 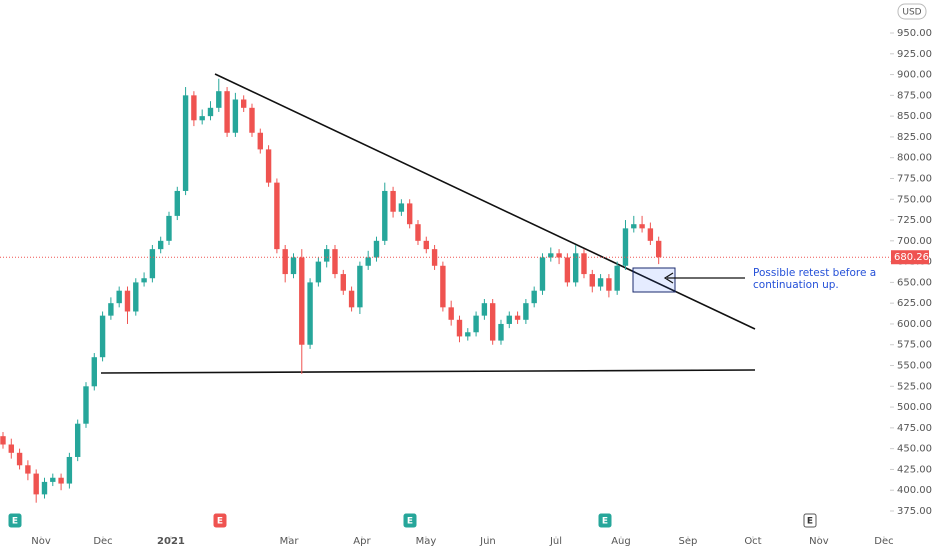 I want to click on y-tick-label: 725.00, so click(x=914, y=220).